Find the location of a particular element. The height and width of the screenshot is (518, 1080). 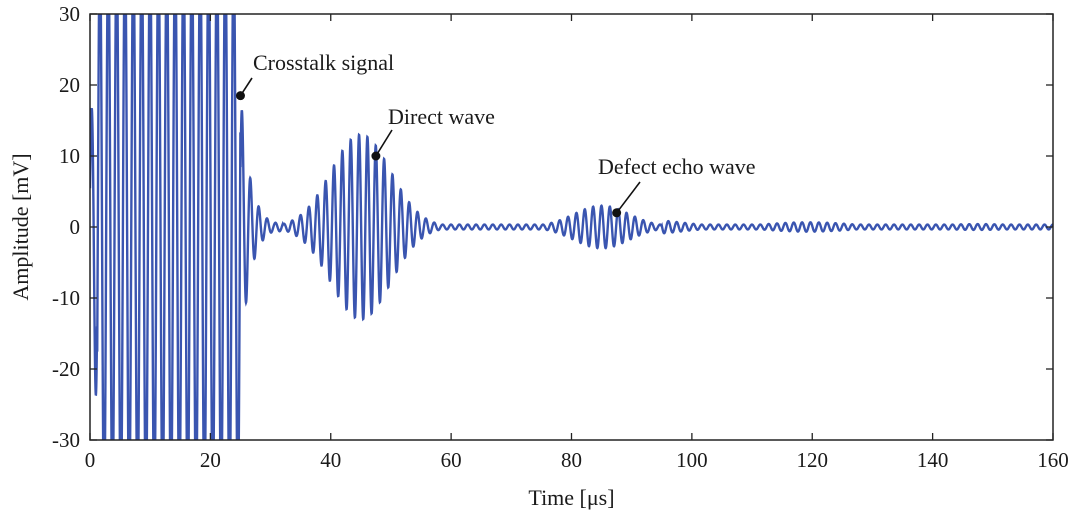

x-tick-label: 40 is located at coordinates (330, 460).